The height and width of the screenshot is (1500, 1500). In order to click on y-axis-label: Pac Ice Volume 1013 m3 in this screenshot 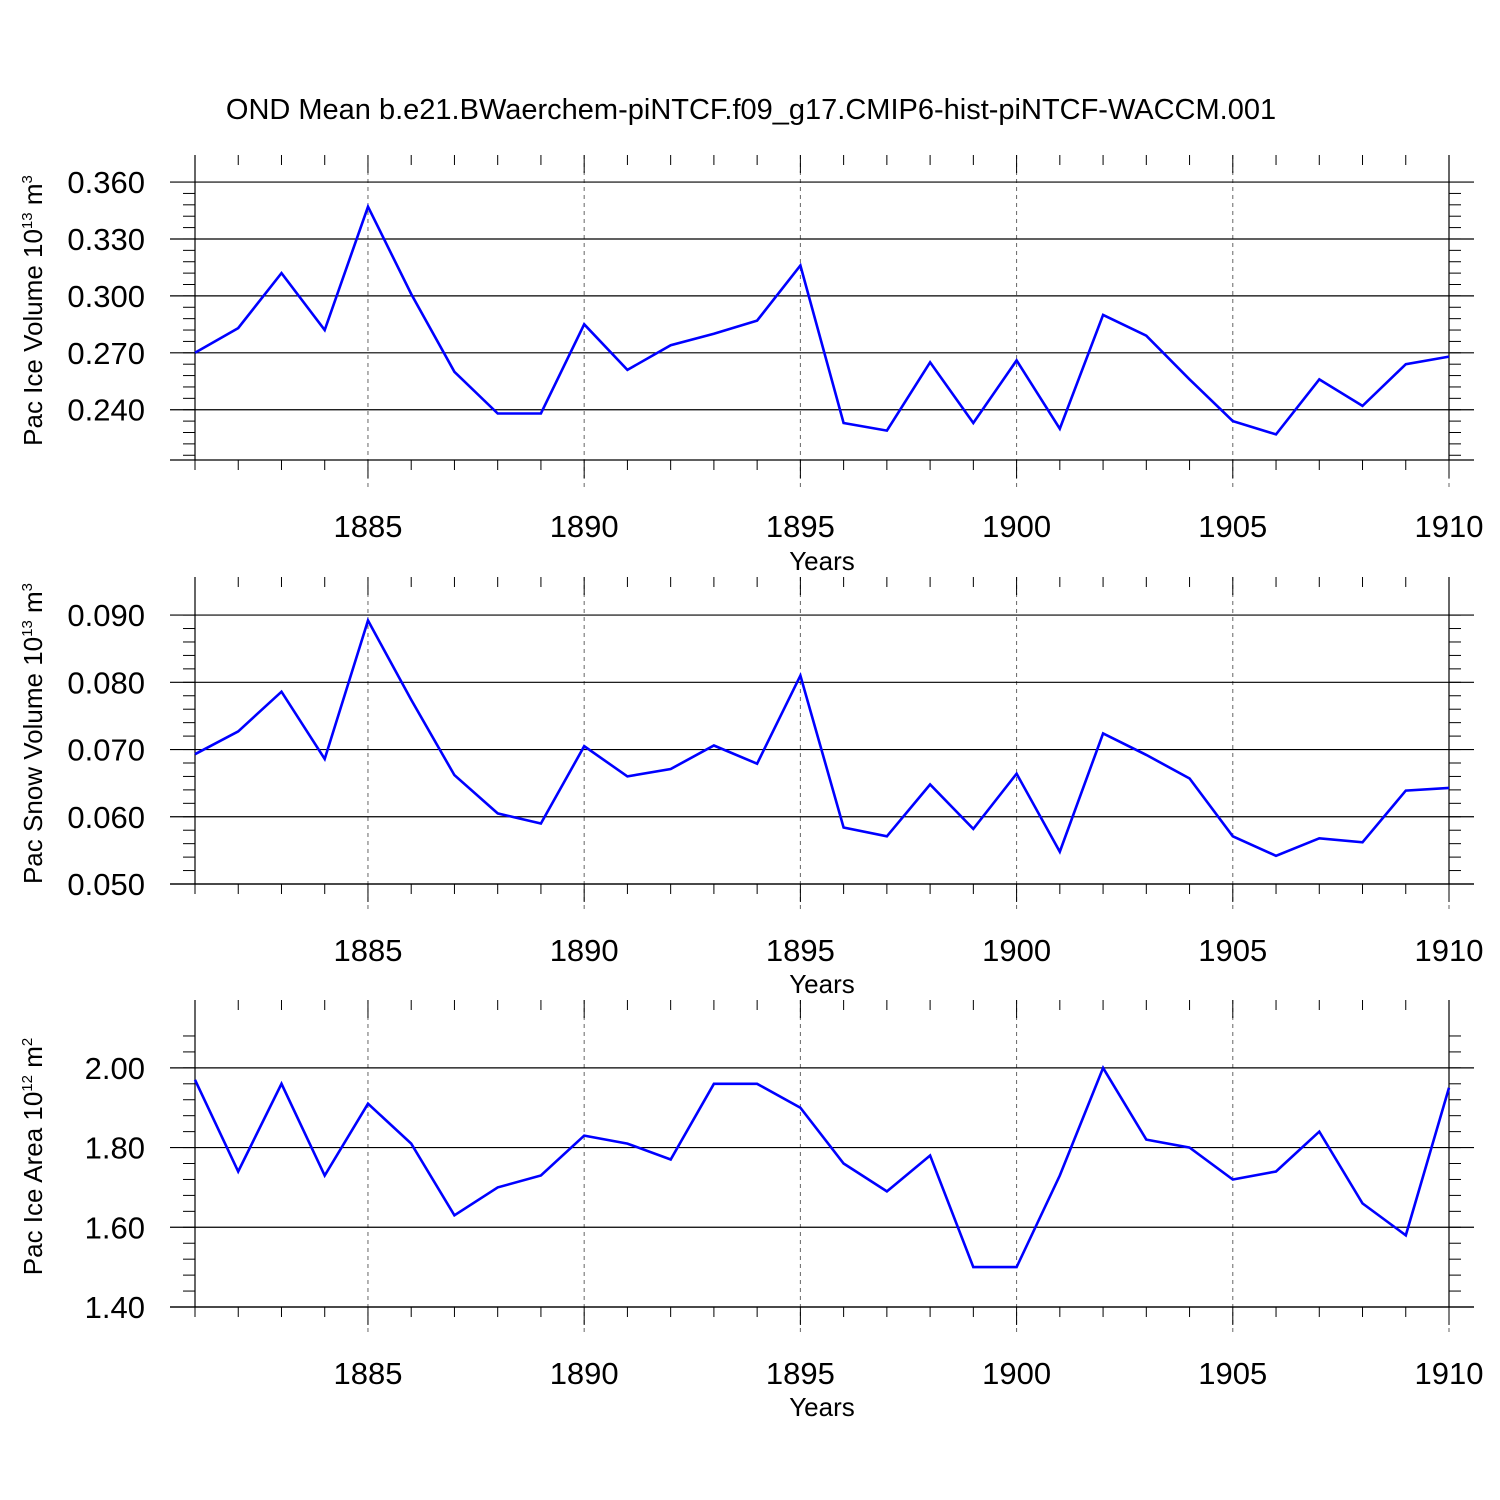, I will do `click(33, 310)`.